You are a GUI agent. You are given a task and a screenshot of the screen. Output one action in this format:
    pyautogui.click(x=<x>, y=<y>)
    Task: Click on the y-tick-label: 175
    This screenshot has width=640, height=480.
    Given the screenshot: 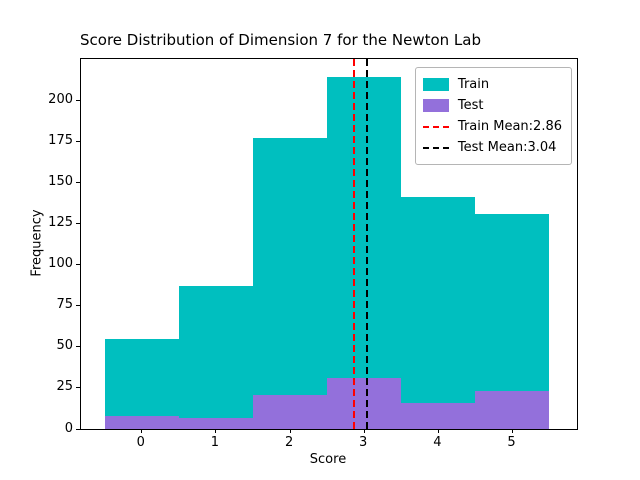 What is the action you would take?
    pyautogui.click(x=60, y=140)
    